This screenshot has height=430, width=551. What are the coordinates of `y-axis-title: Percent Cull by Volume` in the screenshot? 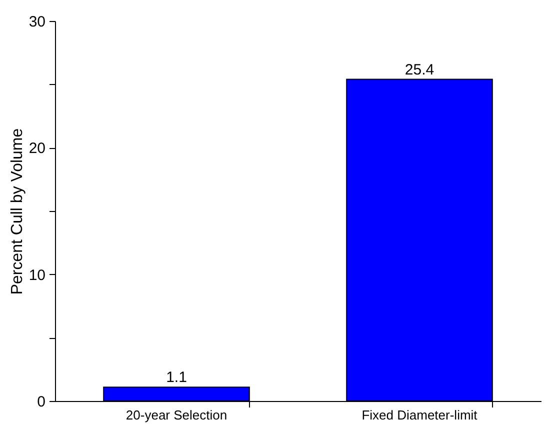 It's located at (17, 211).